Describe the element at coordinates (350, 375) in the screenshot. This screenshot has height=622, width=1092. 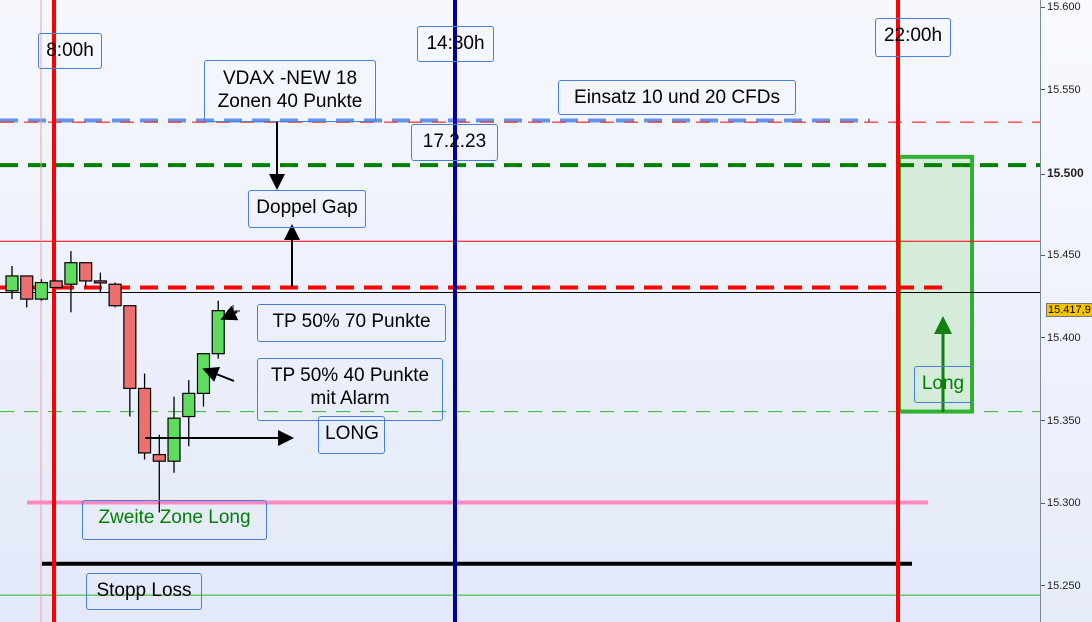
I see `tp40-line-1: TP 50% 40 Punkte` at that location.